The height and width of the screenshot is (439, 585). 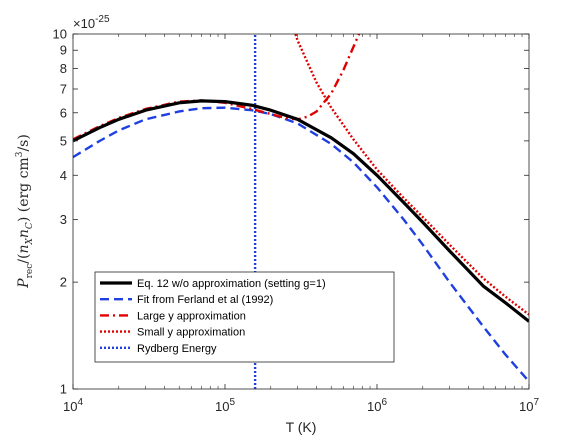 What do you see at coordinates (301, 427) in the screenshot?
I see `x-axis-label: T (K)` at bounding box center [301, 427].